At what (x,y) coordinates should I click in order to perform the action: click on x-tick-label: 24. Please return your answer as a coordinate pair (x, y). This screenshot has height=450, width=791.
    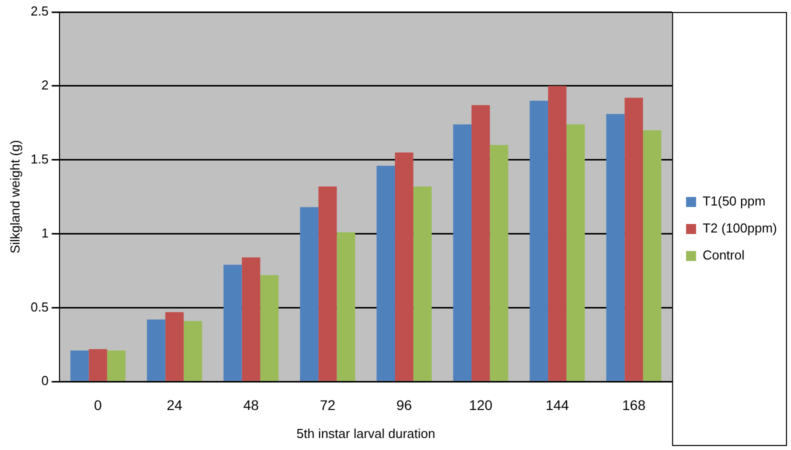
    Looking at the image, I should click on (174, 404).